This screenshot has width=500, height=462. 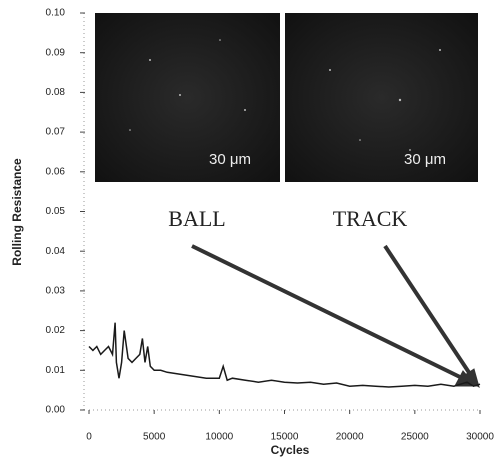 What do you see at coordinates (56, 13) in the screenshot?
I see `y-tick-label: 0.10` at bounding box center [56, 13].